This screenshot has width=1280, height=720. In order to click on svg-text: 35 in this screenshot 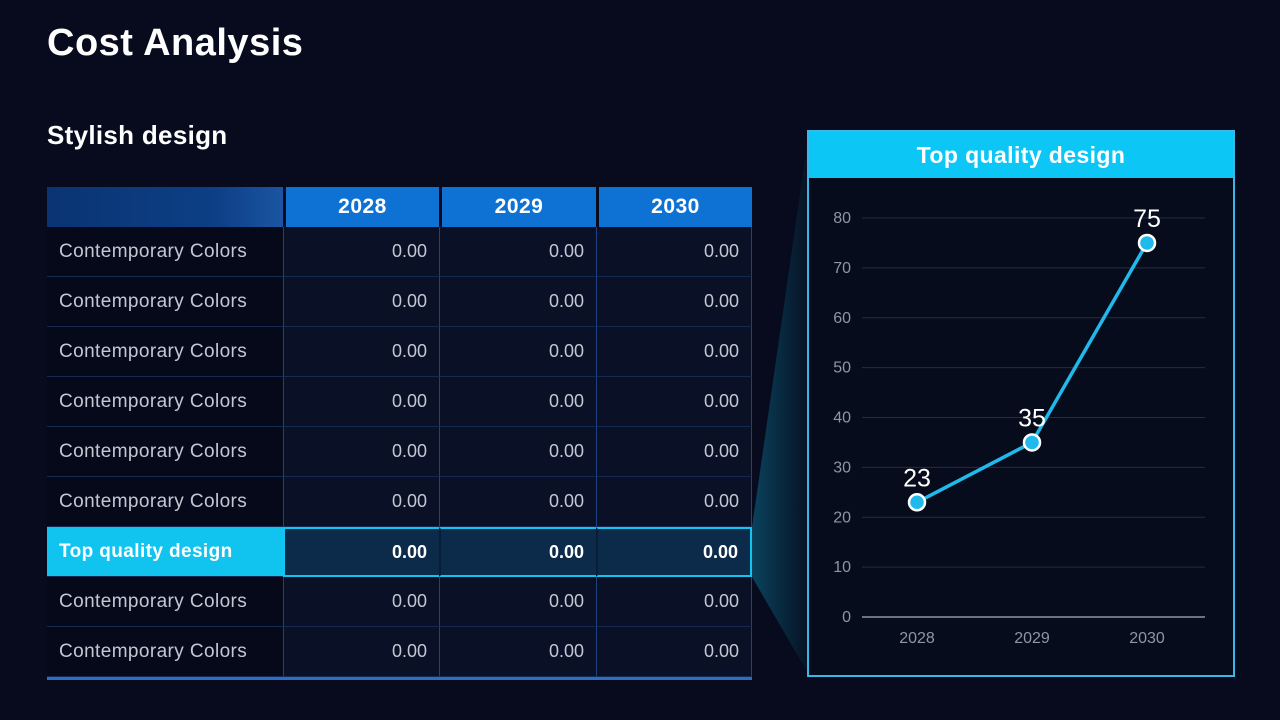, I will do `click(1032, 418)`.